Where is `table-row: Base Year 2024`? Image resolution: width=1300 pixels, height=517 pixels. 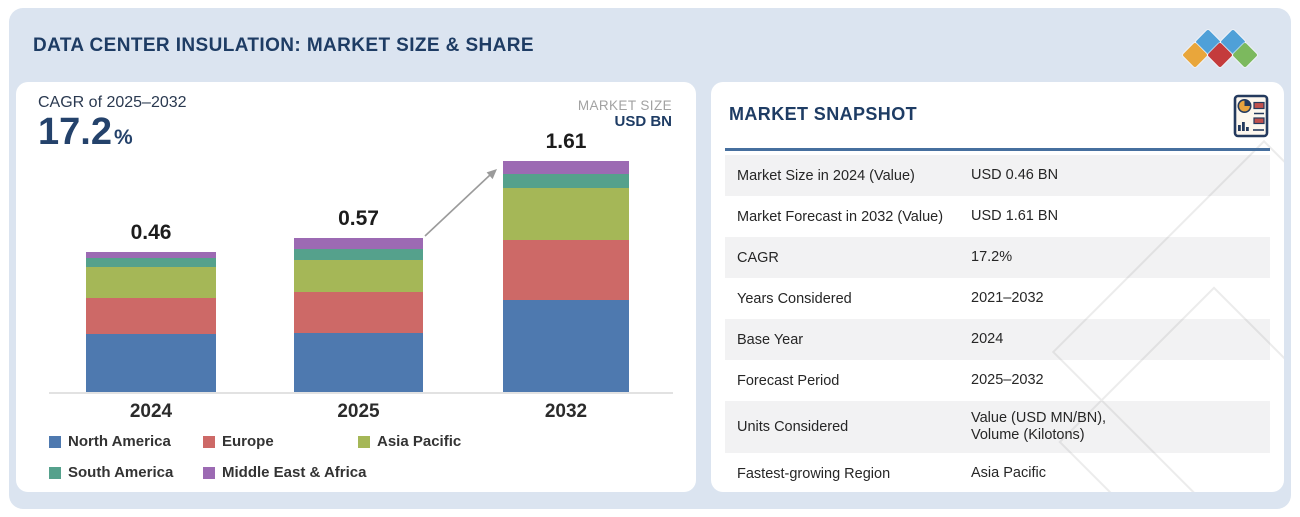
table-row: Base Year 2024 is located at coordinates (997, 339).